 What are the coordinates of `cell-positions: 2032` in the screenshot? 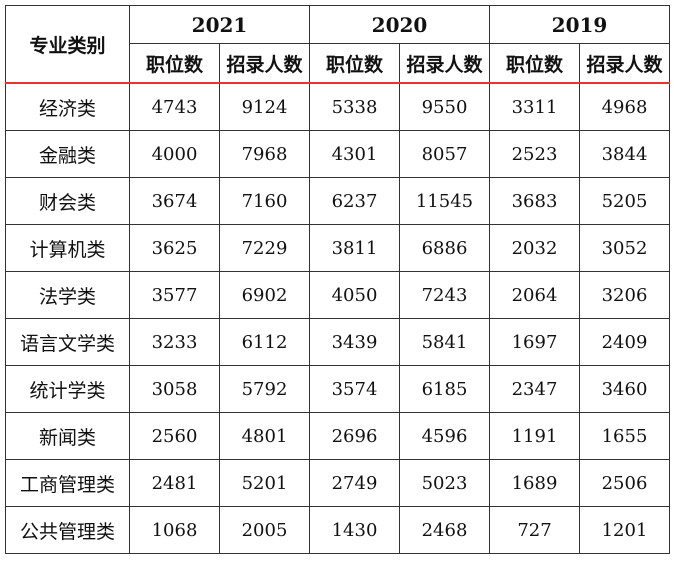 It's located at (534, 248).